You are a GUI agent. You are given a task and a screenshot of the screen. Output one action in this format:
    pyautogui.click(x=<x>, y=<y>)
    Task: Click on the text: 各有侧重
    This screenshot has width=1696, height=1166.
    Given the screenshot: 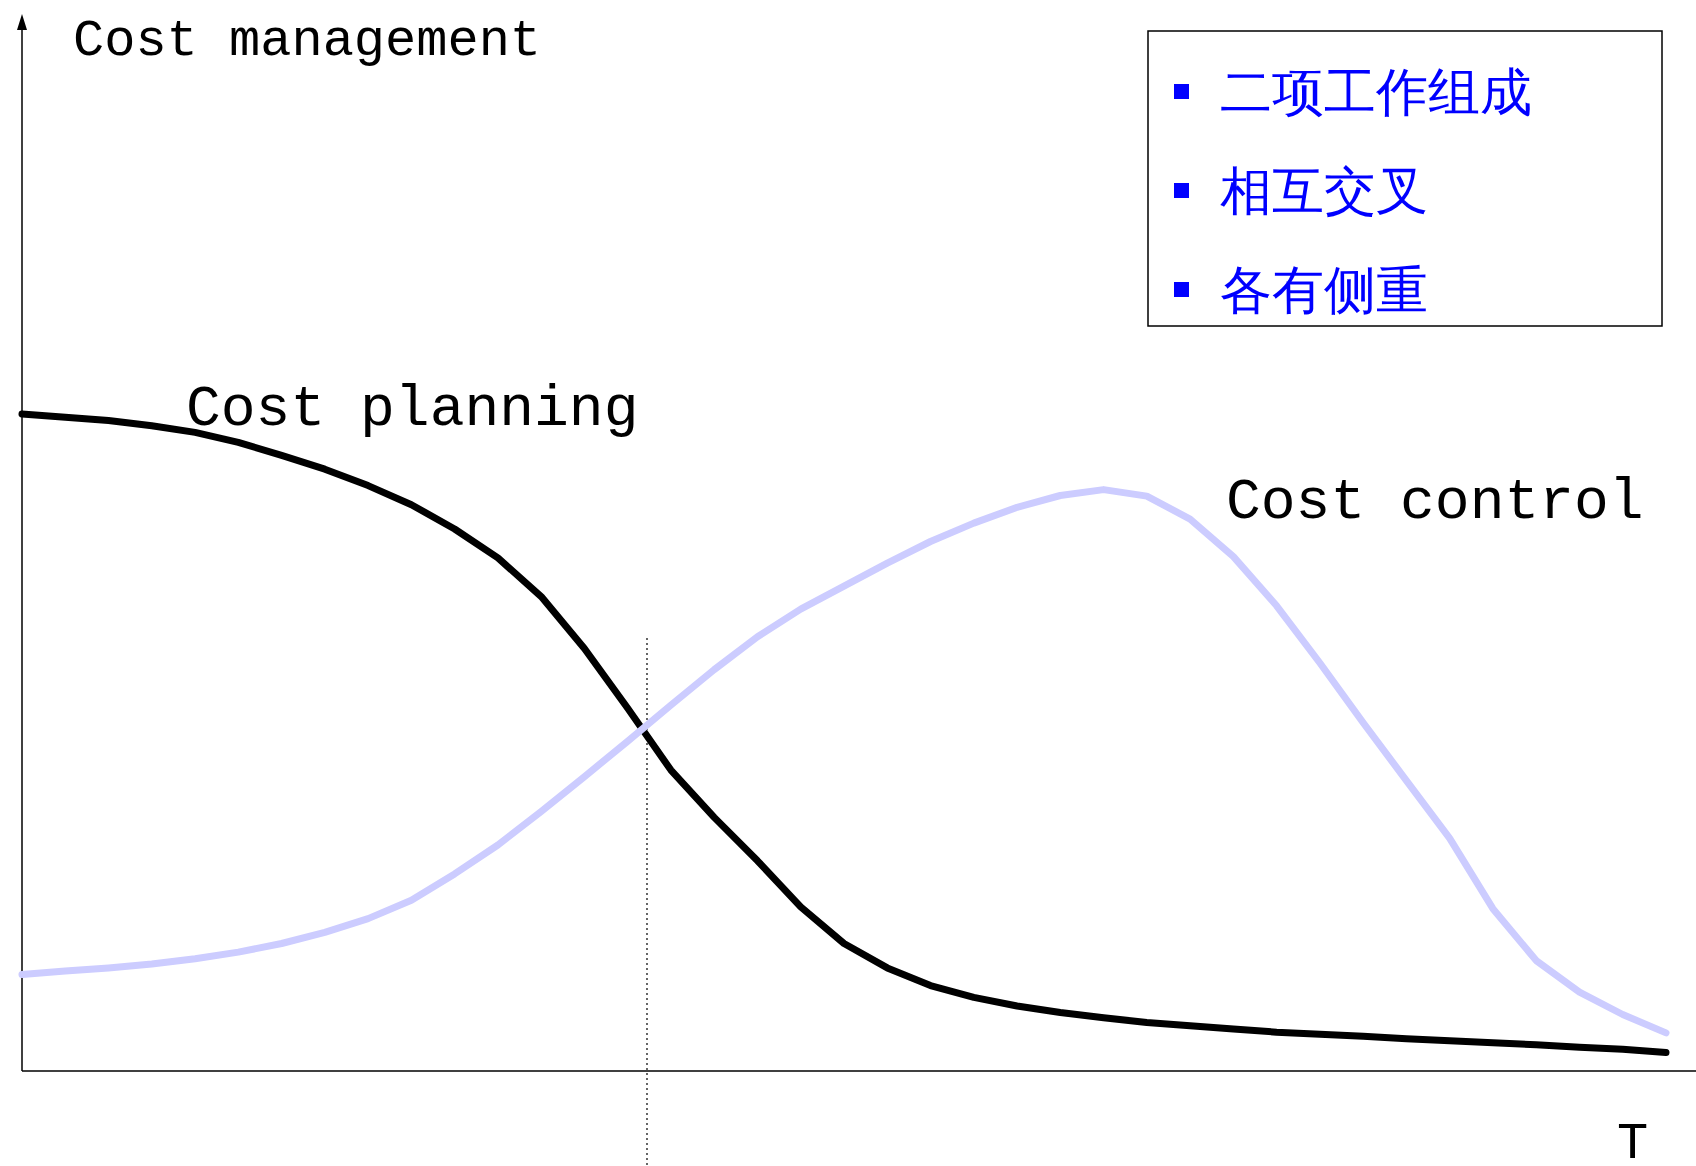 What is the action you would take?
    pyautogui.click(x=1324, y=294)
    